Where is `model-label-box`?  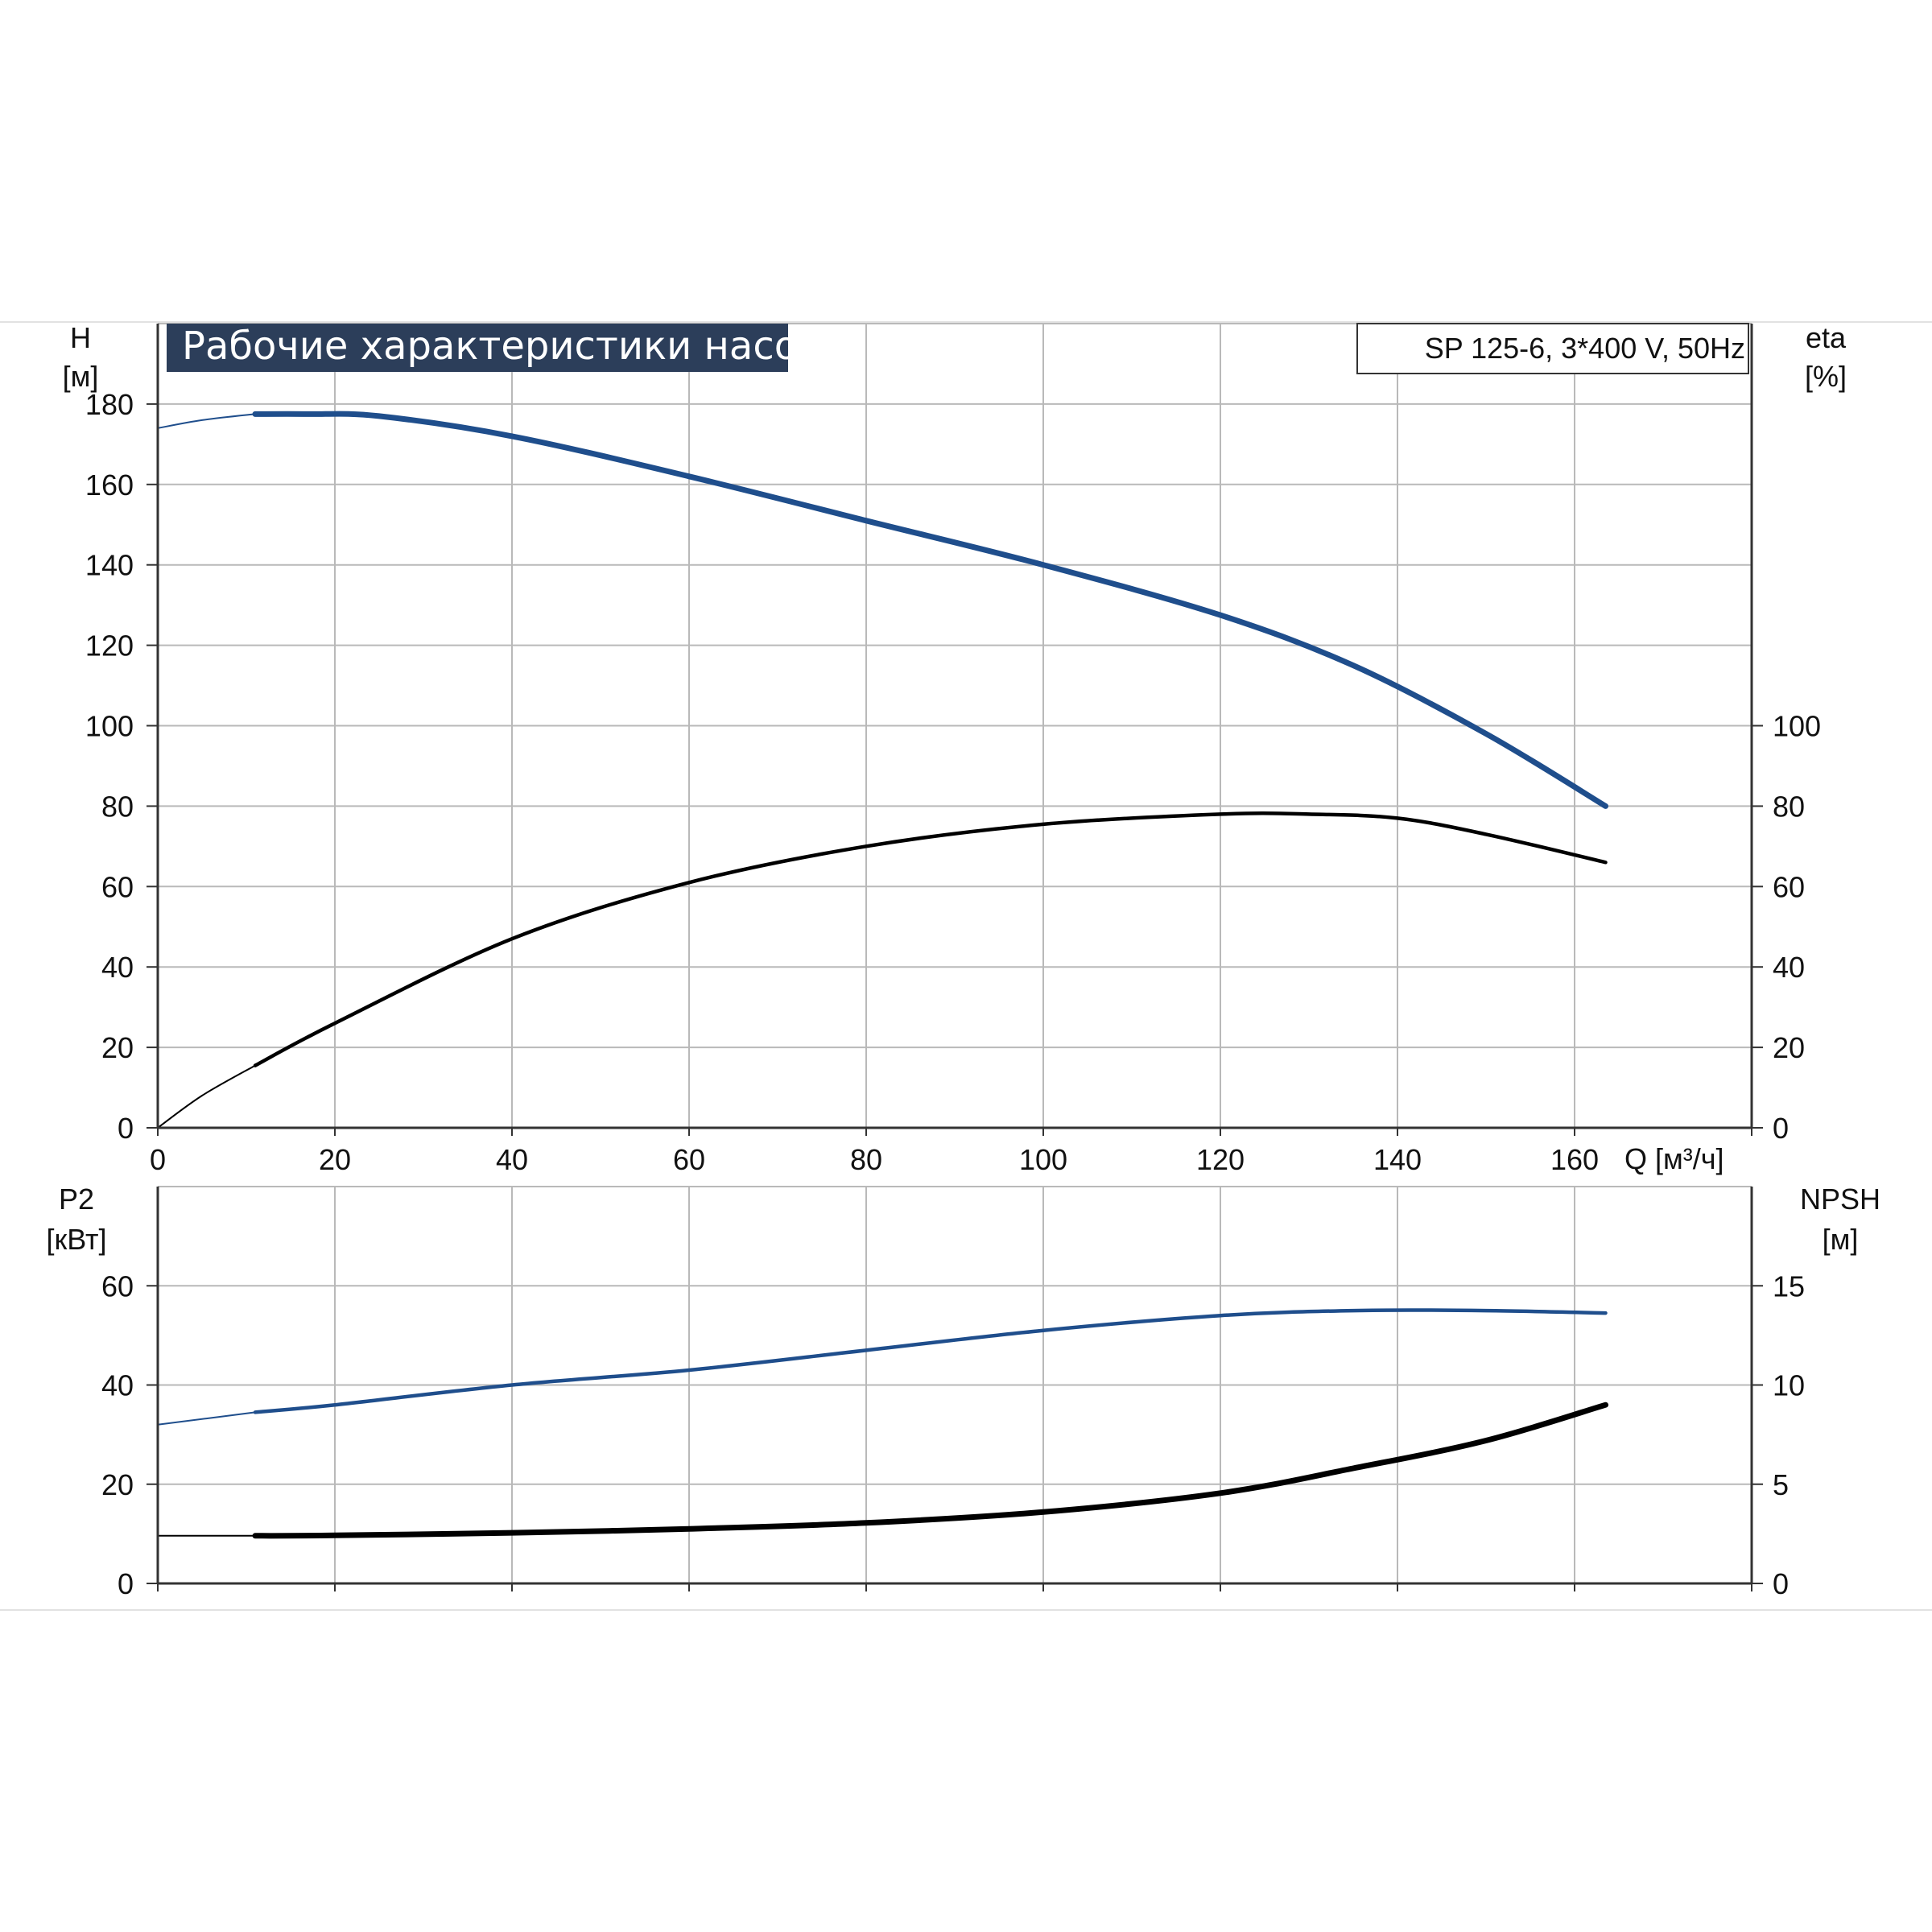
model-label-box is located at coordinates (1552, 348).